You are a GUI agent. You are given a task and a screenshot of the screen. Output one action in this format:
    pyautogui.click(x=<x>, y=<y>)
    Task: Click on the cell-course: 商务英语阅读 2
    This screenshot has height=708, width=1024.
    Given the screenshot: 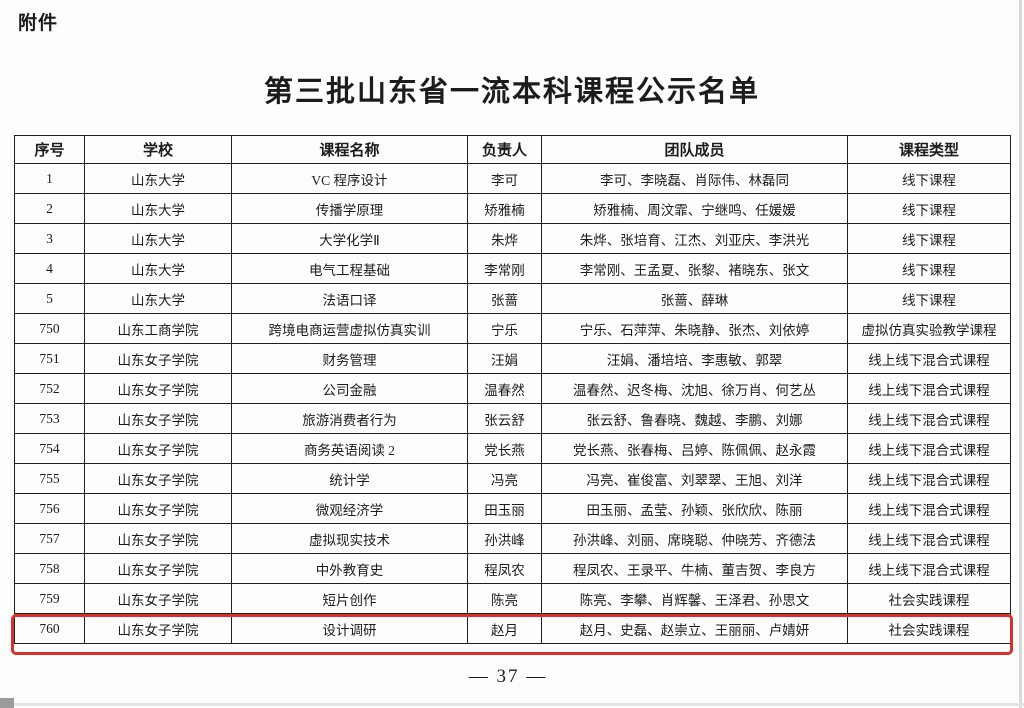 What is the action you would take?
    pyautogui.click(x=349, y=448)
    